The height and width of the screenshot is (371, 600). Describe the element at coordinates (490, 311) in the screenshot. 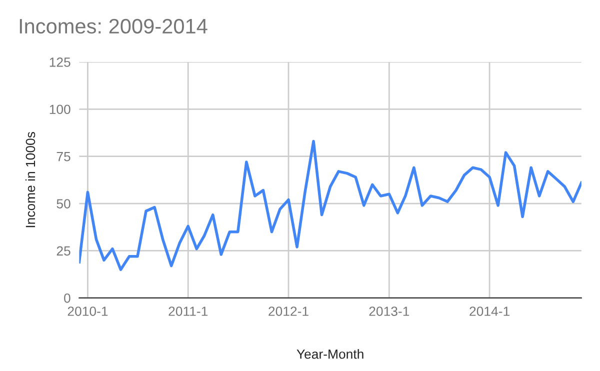

I see `x-tick-label: 2014-1` at that location.